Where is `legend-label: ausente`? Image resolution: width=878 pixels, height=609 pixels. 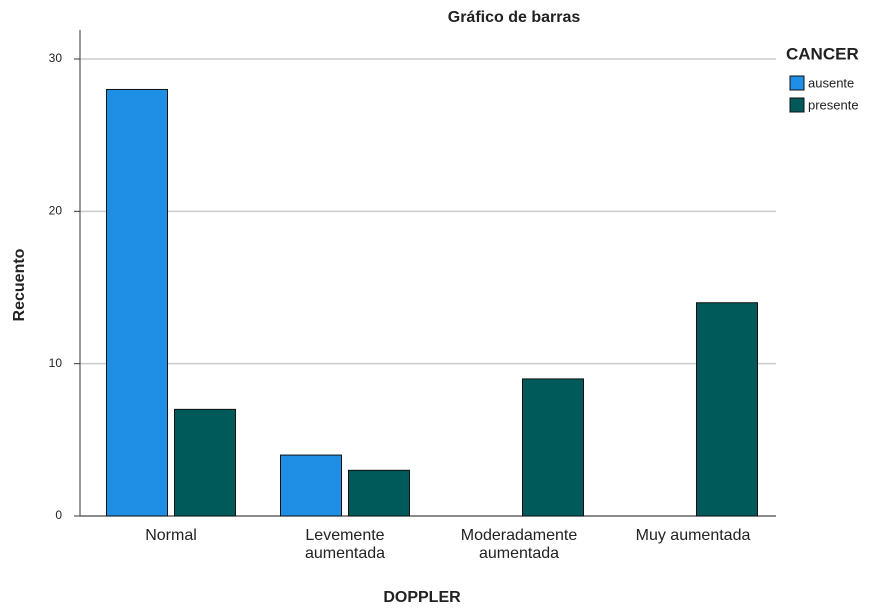 legend-label: ausente is located at coordinates (831, 82).